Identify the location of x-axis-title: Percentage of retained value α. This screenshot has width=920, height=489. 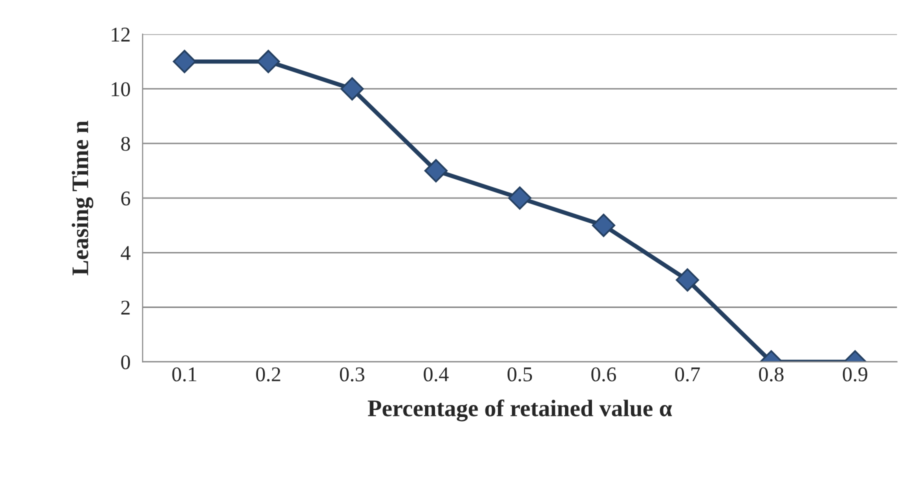
(520, 411).